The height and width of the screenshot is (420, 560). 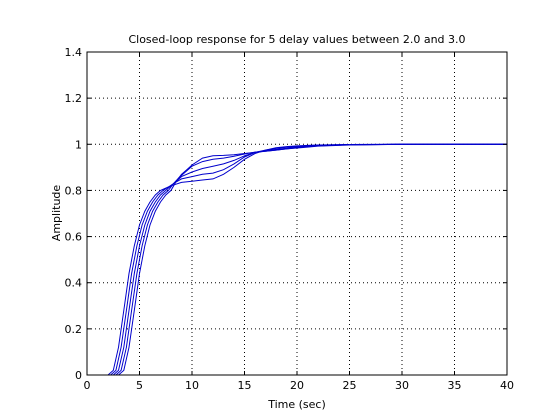 I want to click on x-tick-label: 10, so click(x=192, y=385).